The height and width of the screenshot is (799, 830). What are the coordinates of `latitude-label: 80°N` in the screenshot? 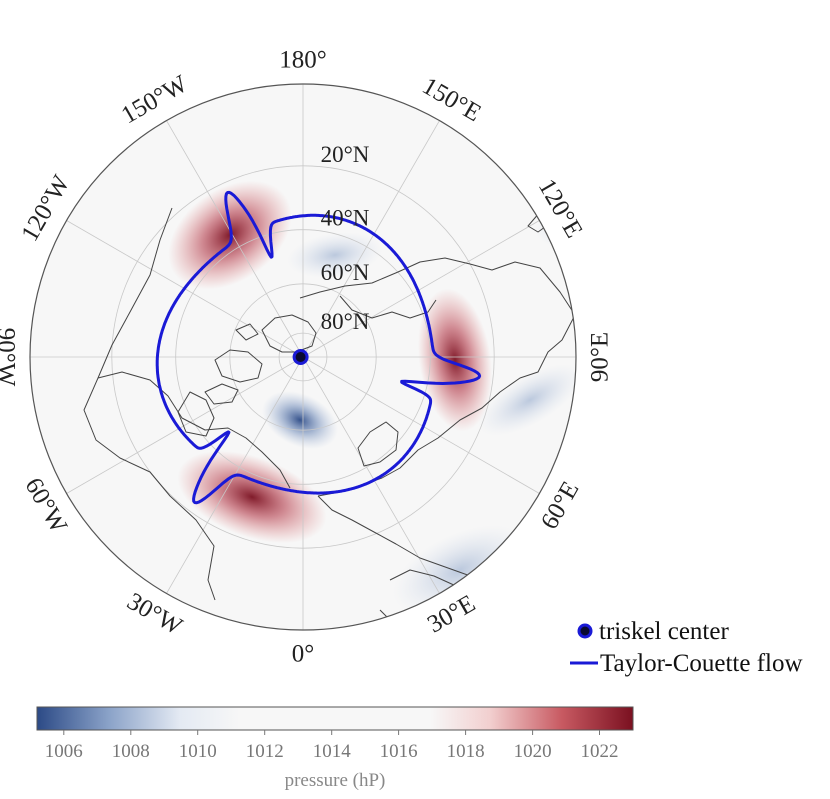 It's located at (345, 321).